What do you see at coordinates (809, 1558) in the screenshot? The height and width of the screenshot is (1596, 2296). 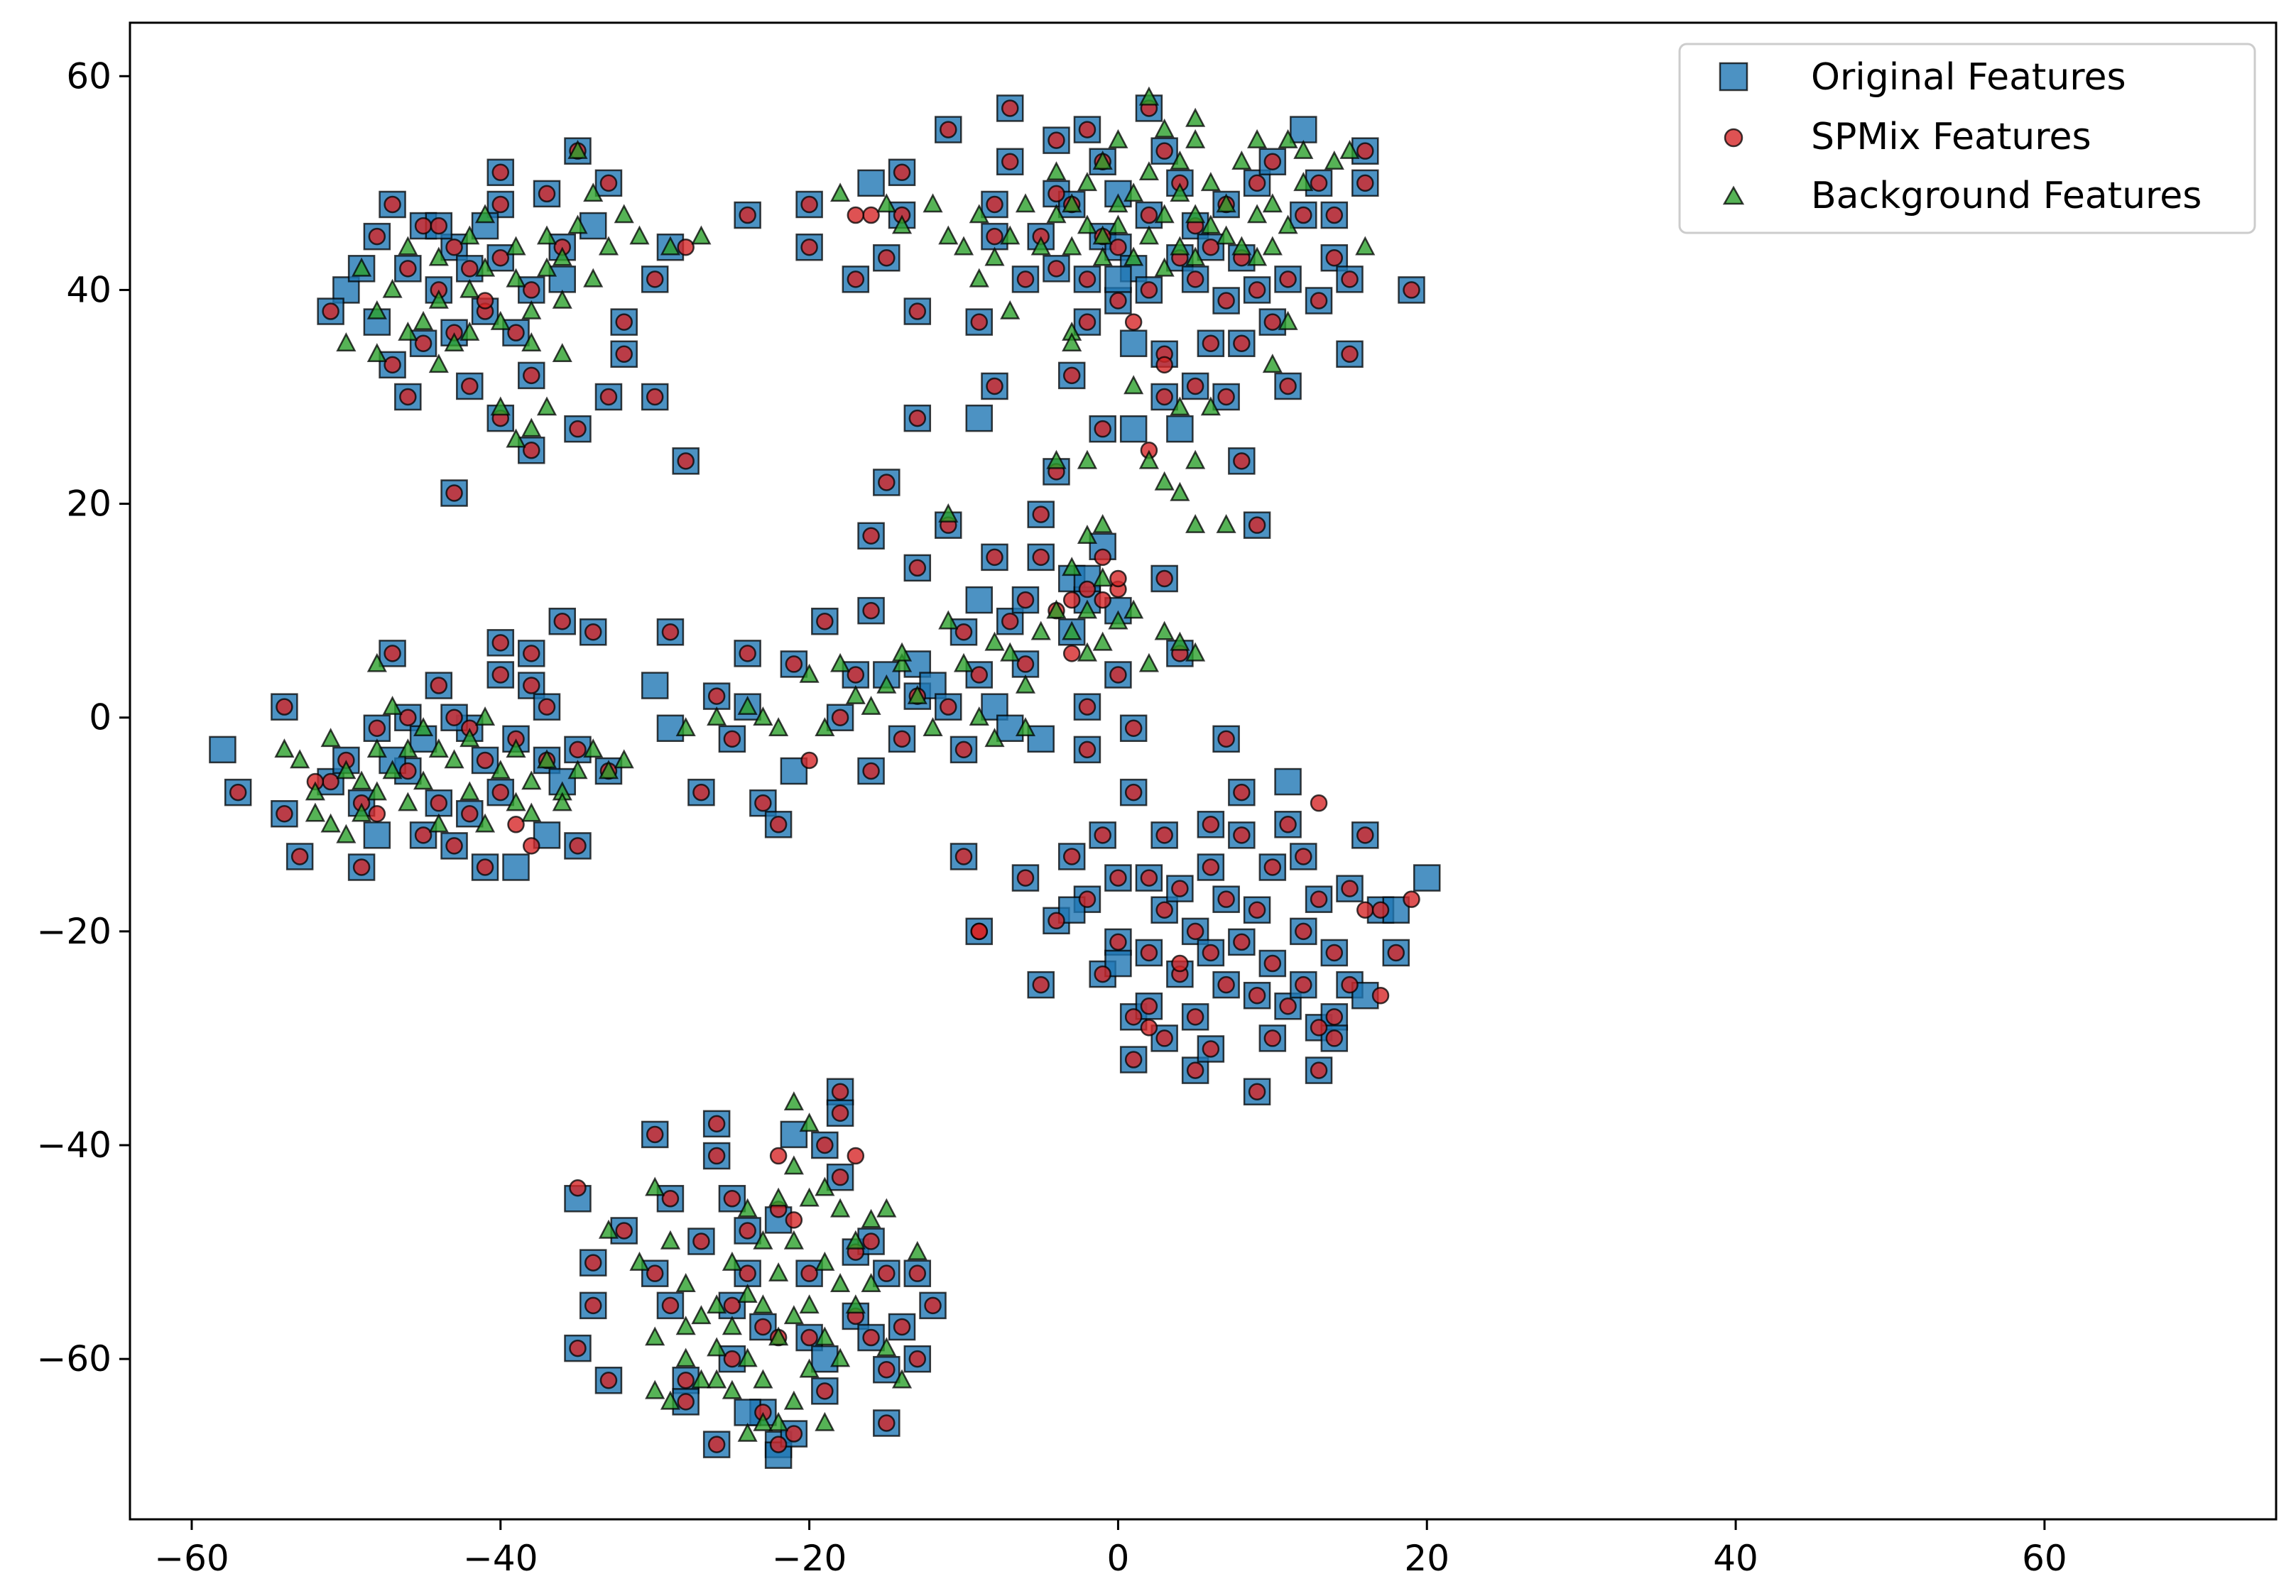 I see `x-tick-label: −20` at bounding box center [809, 1558].